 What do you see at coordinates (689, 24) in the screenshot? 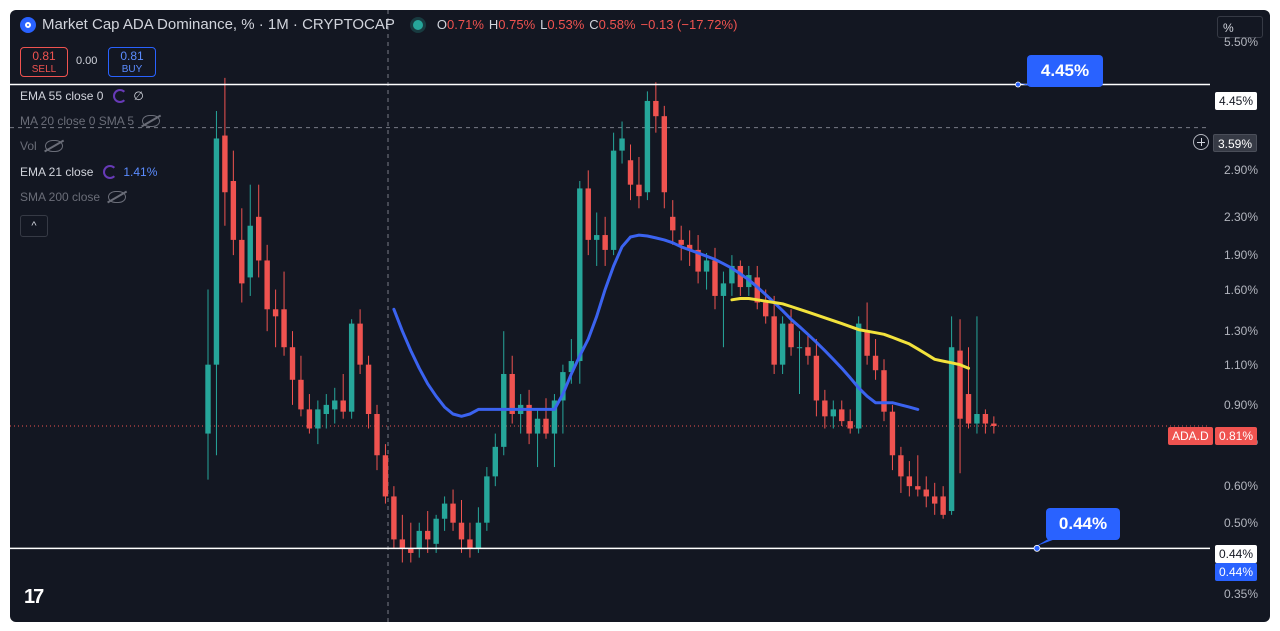
I see `ohlc-value: −0.13 (−17.72%)` at bounding box center [689, 24].